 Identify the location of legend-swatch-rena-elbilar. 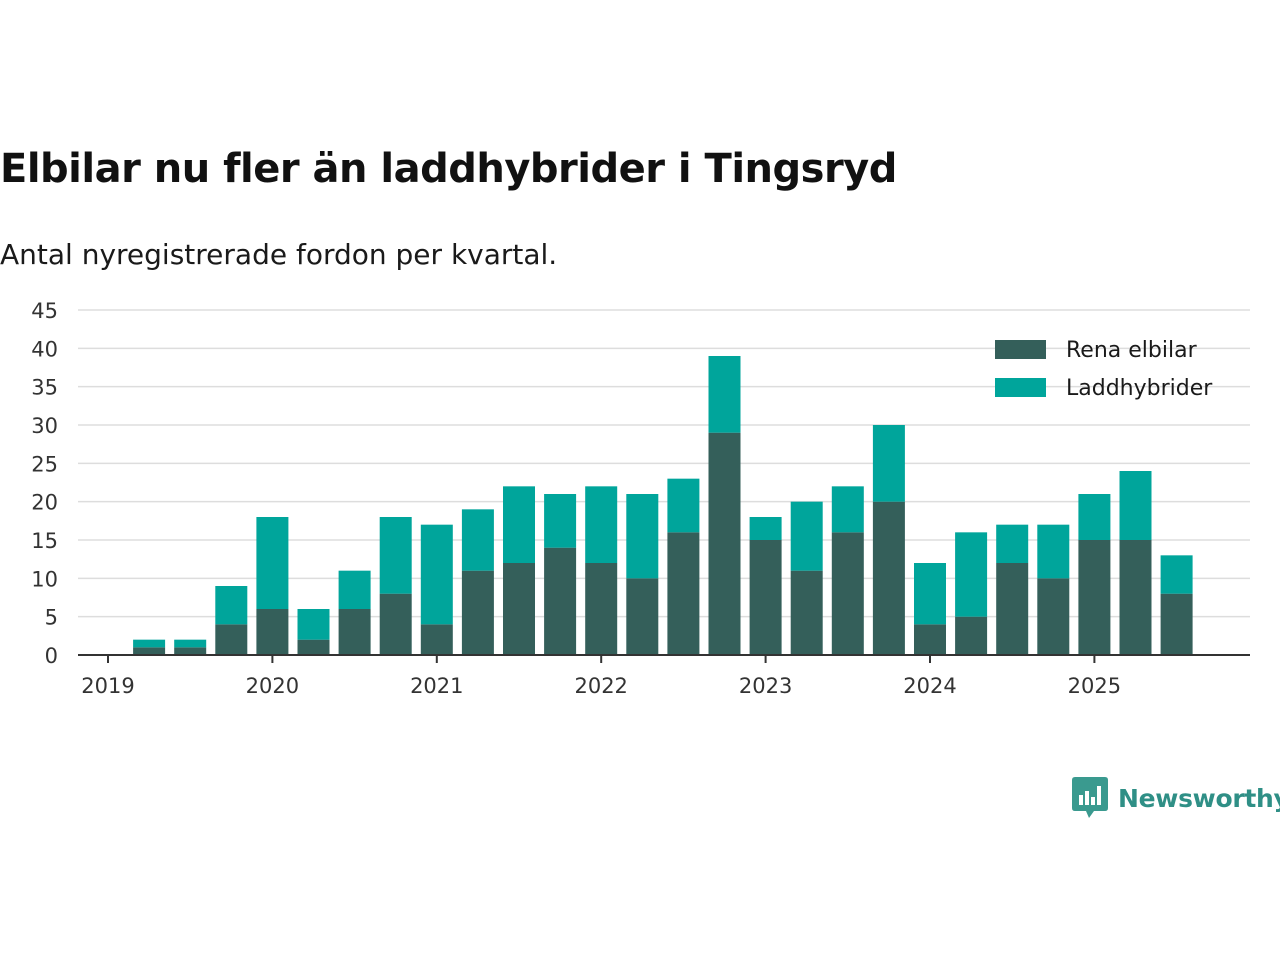
(1020, 349).